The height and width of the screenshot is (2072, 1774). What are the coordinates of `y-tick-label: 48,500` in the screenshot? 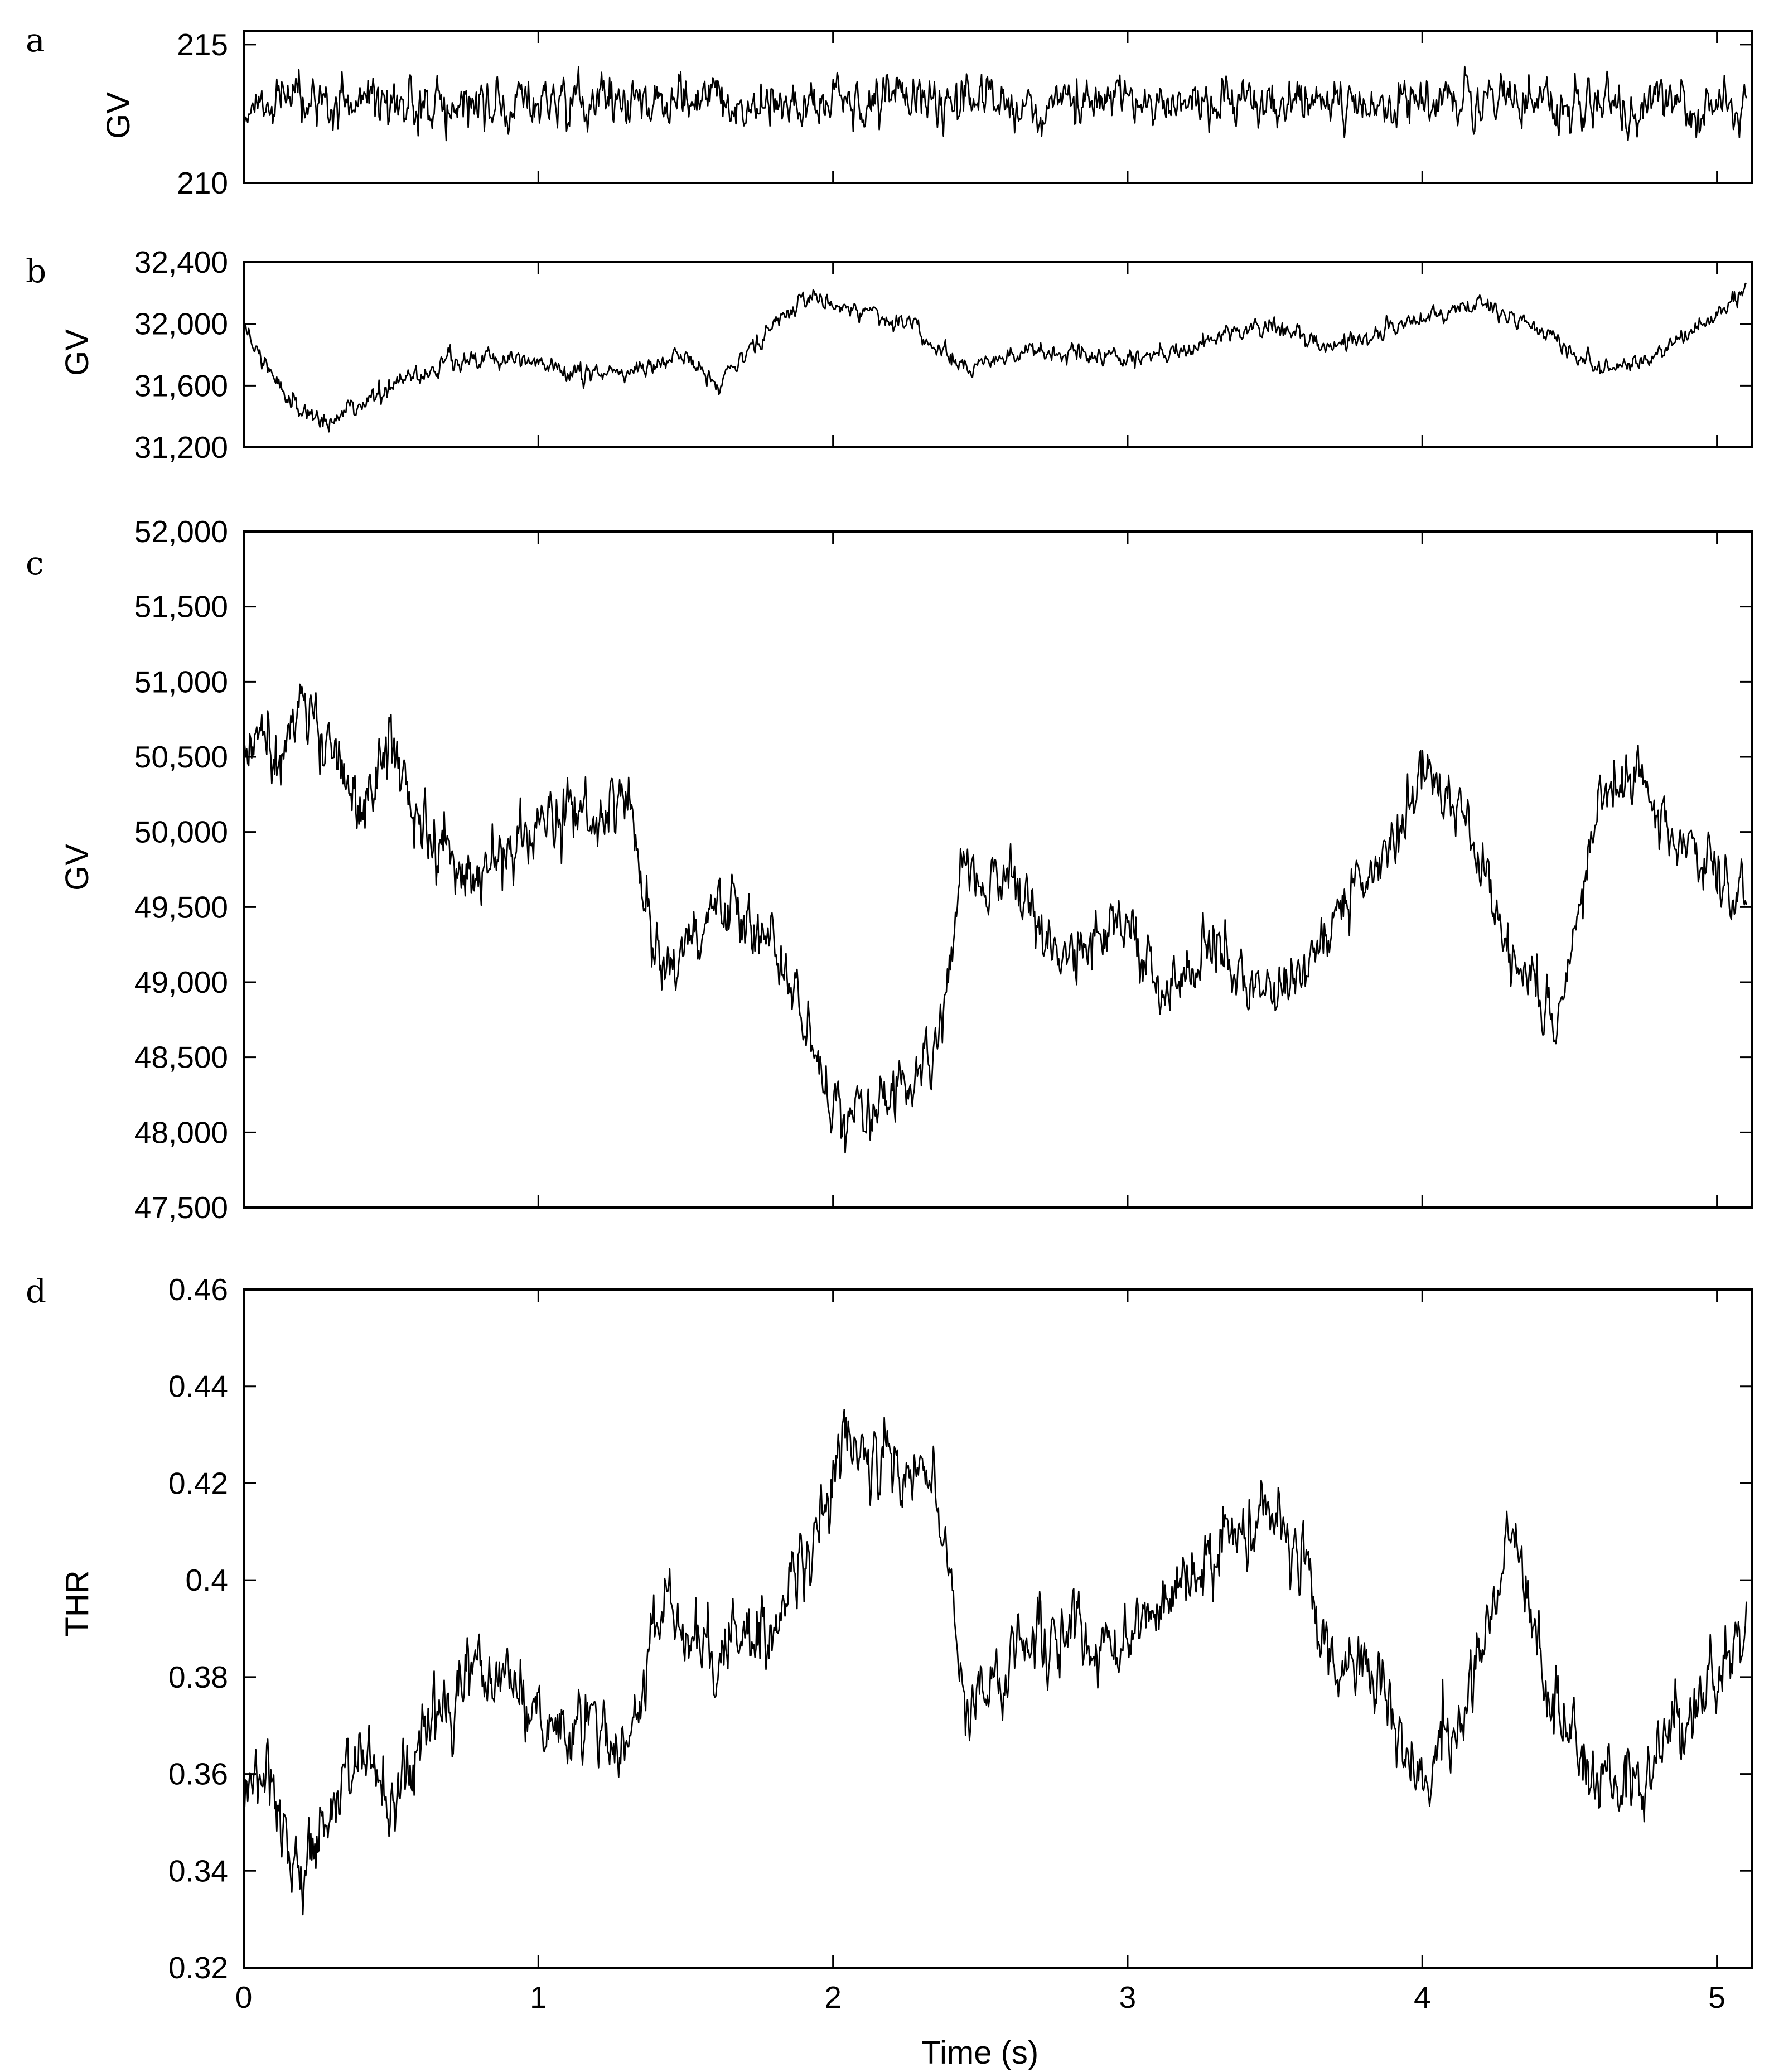 It's located at (181, 1057).